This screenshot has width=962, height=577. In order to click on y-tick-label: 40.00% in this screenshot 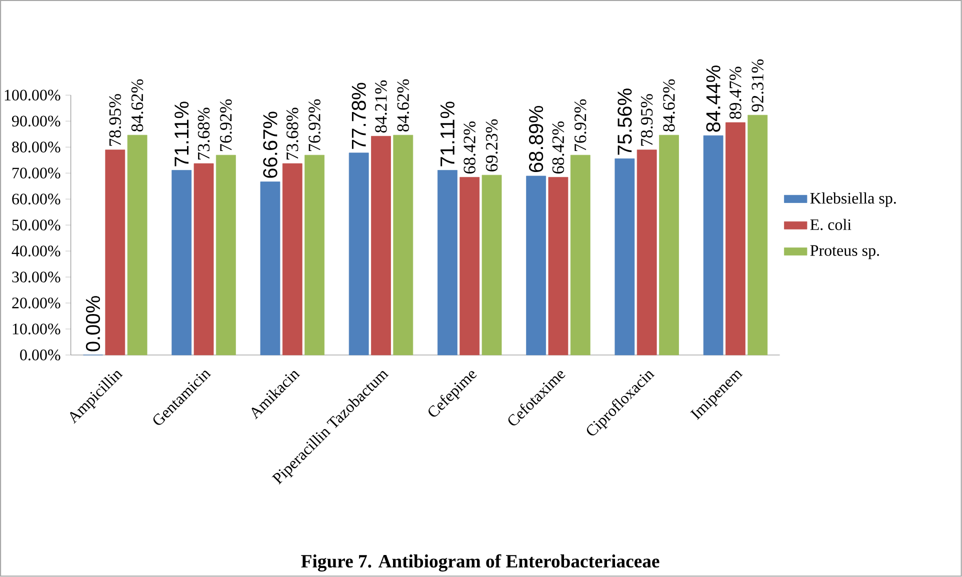, I will do `click(36, 251)`.